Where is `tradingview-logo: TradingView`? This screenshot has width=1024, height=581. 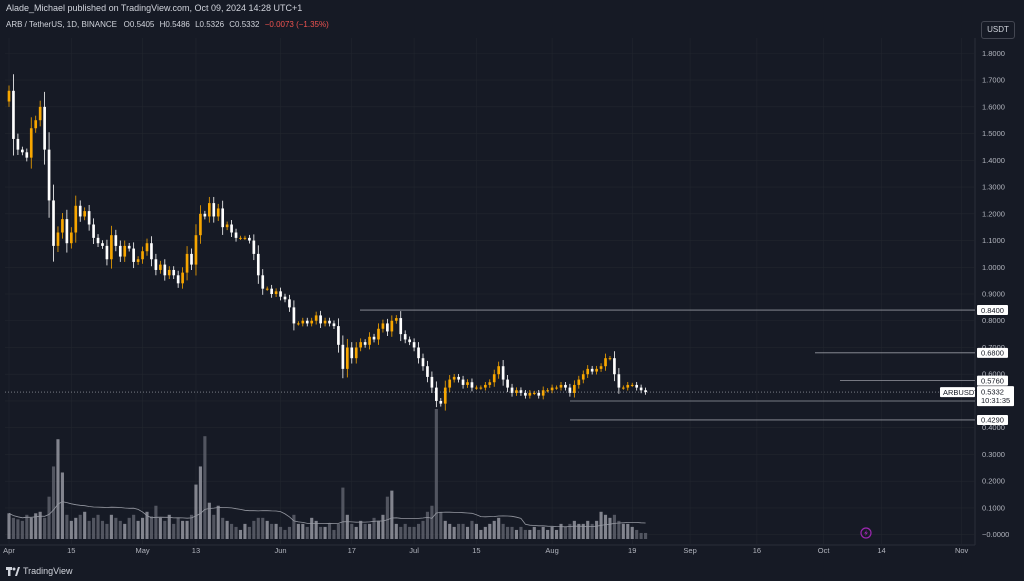 tradingview-logo: TradingView is located at coordinates (39, 571).